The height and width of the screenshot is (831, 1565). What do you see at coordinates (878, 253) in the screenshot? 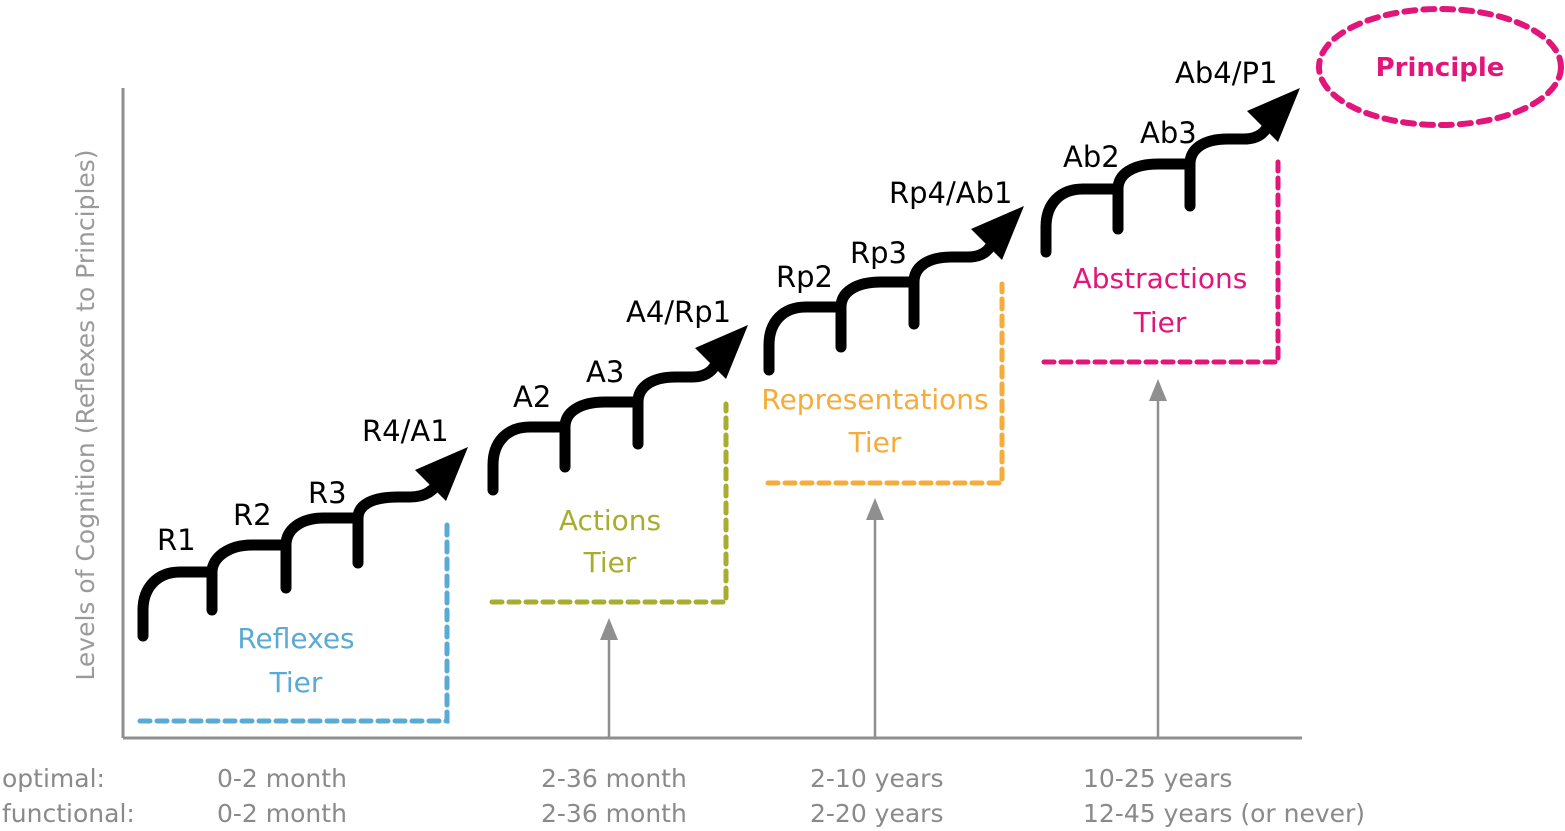
I see `level-label-rp3: Rp3` at bounding box center [878, 253].